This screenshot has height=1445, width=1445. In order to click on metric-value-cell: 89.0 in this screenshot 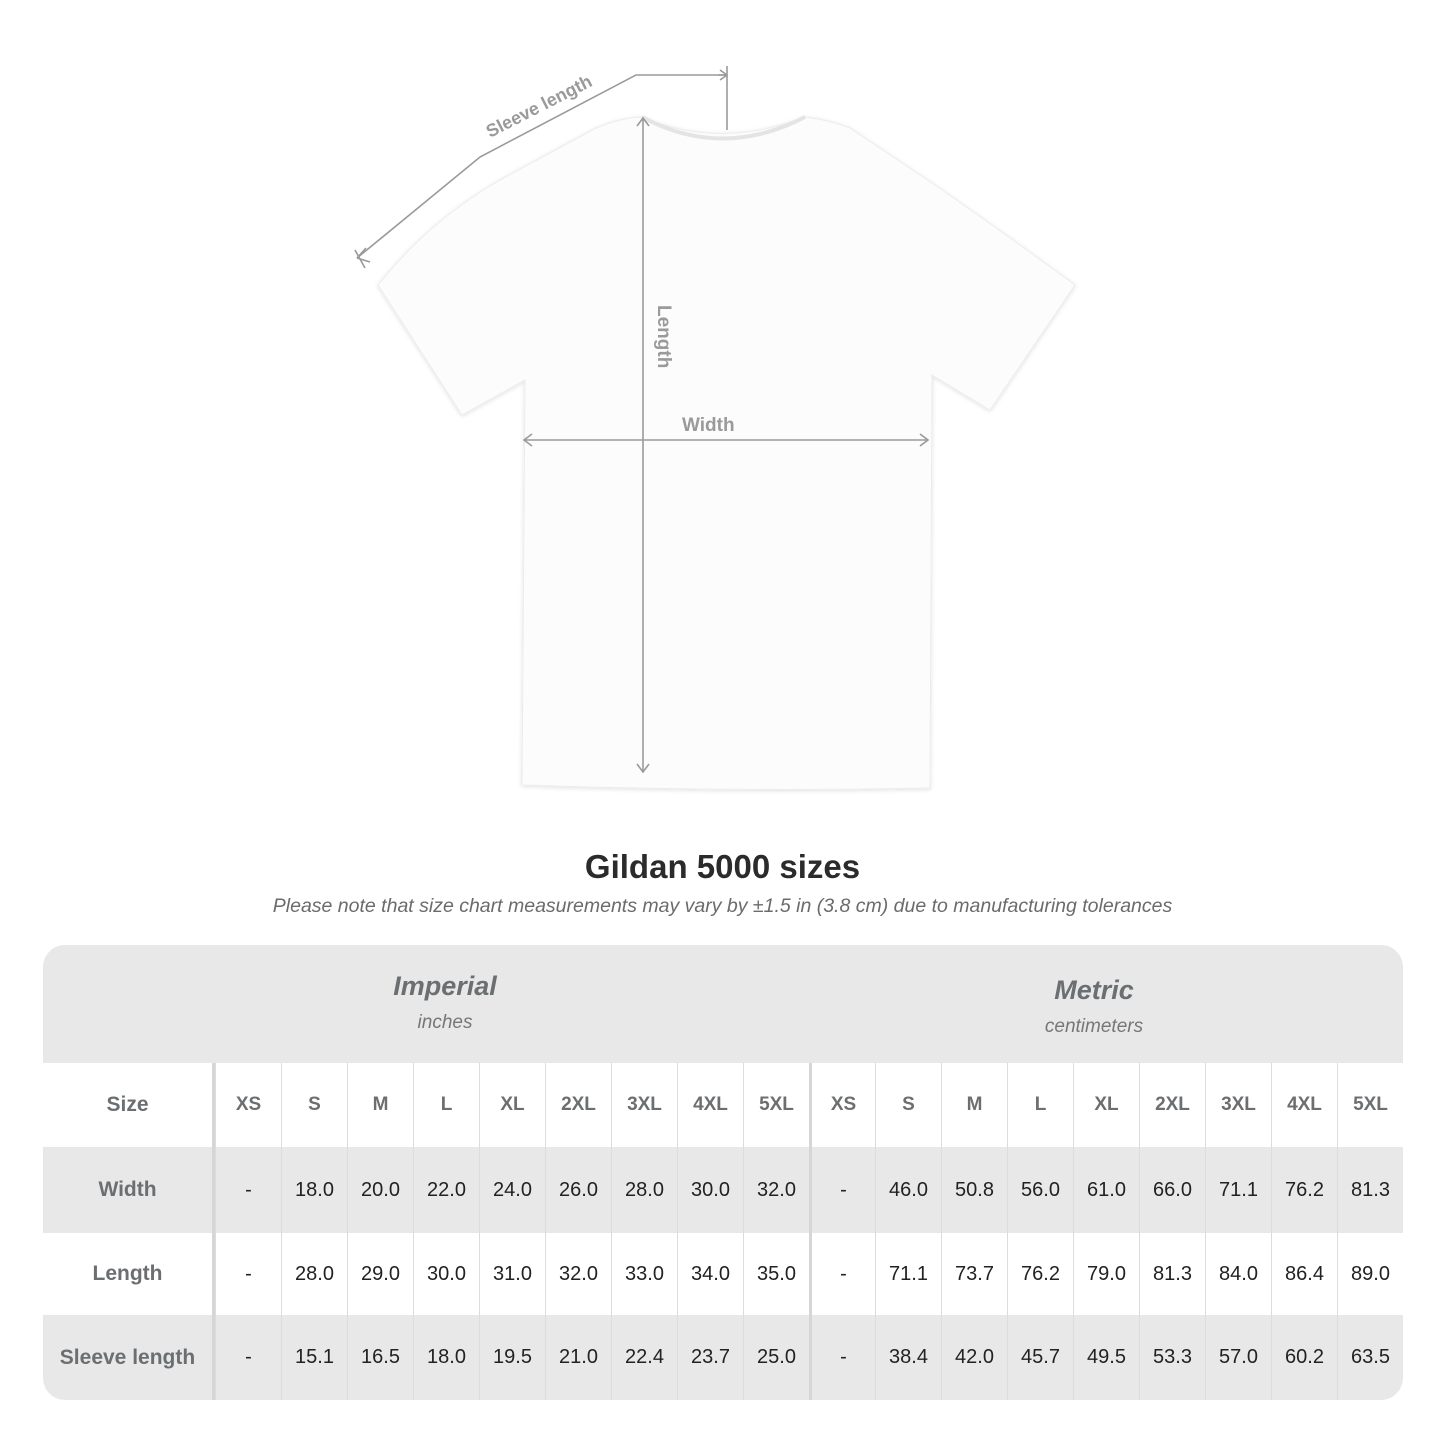, I will do `click(1370, 1274)`.